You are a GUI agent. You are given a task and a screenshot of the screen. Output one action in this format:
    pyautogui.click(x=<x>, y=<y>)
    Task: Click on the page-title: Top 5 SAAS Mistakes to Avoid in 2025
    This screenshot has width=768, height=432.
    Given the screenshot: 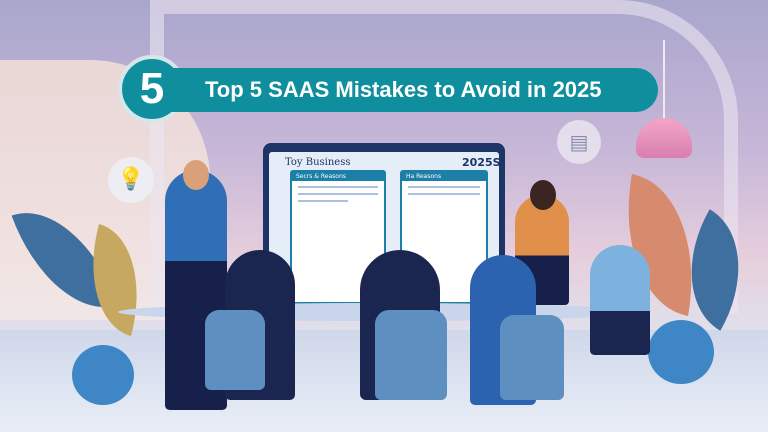 What is the action you would take?
    pyautogui.click(x=403, y=89)
    